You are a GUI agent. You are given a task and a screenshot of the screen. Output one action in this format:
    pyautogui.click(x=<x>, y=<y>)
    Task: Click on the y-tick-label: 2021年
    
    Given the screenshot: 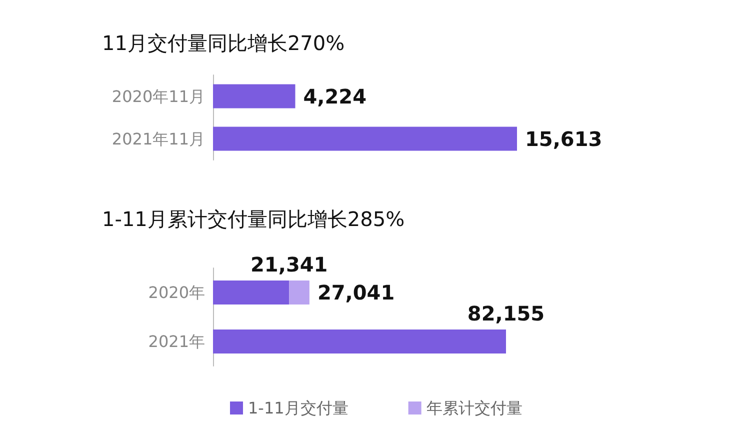 What is the action you would take?
    pyautogui.click(x=176, y=341)
    